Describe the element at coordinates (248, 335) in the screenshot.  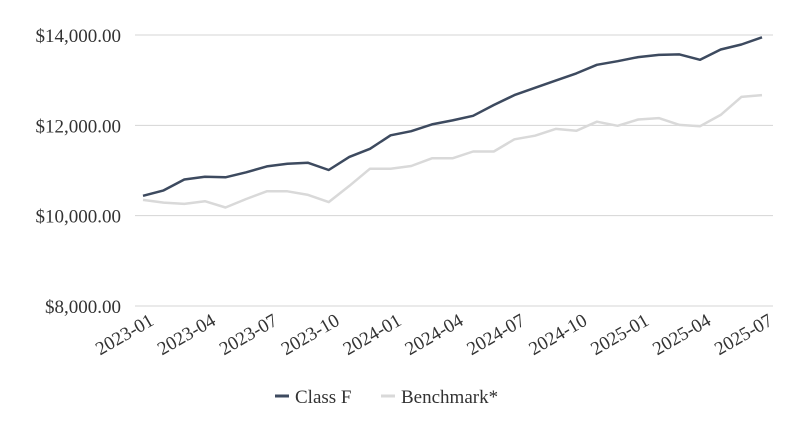
I see `x-tick-label: 2023-07` at that location.